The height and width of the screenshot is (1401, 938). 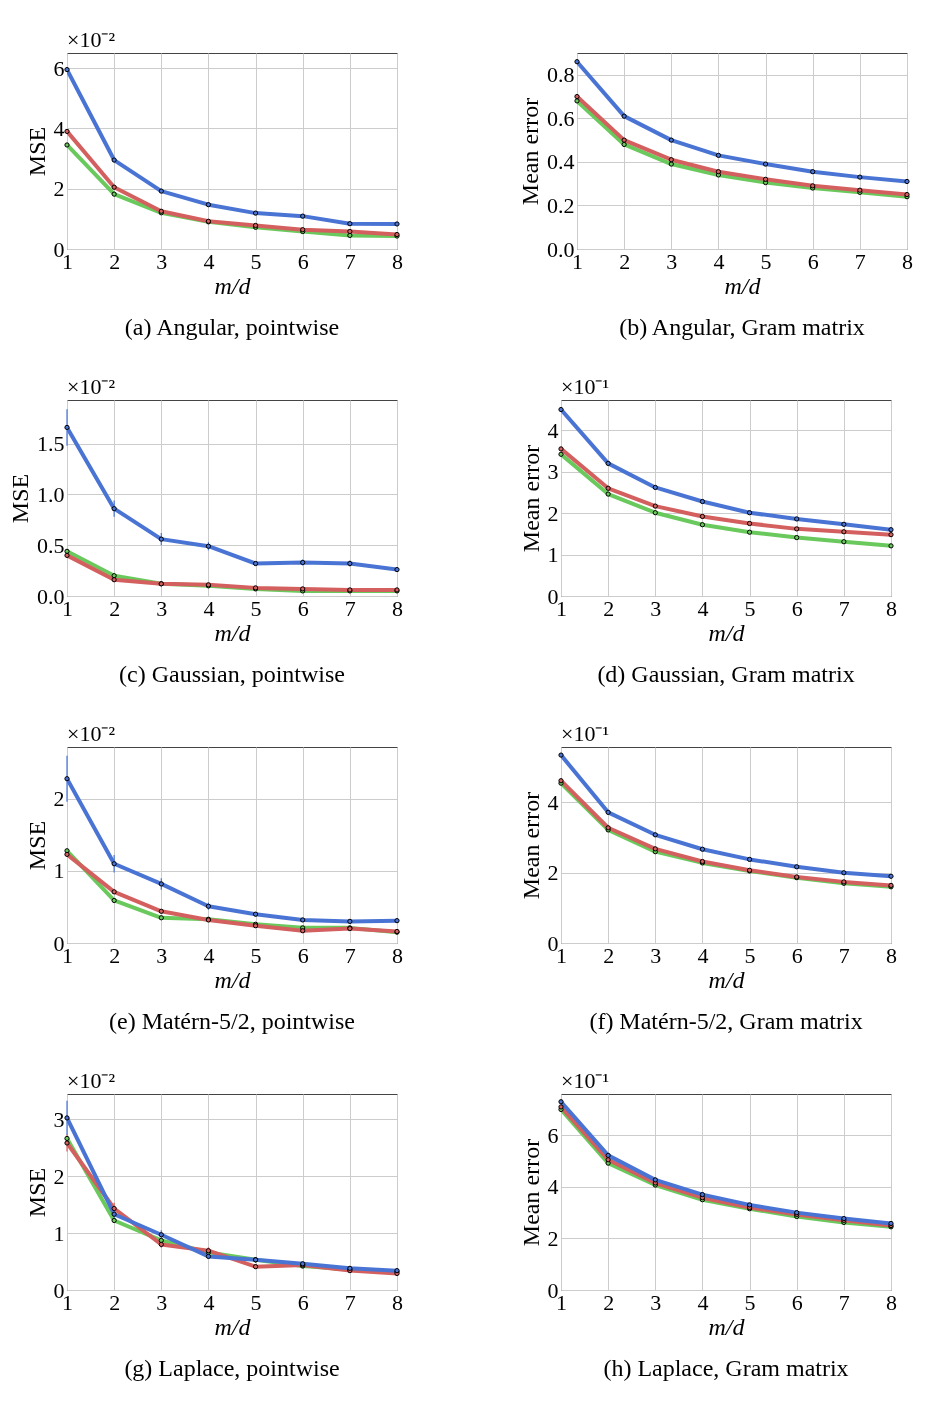 I want to click on y-tick-label: 0.4, so click(x=561, y=162).